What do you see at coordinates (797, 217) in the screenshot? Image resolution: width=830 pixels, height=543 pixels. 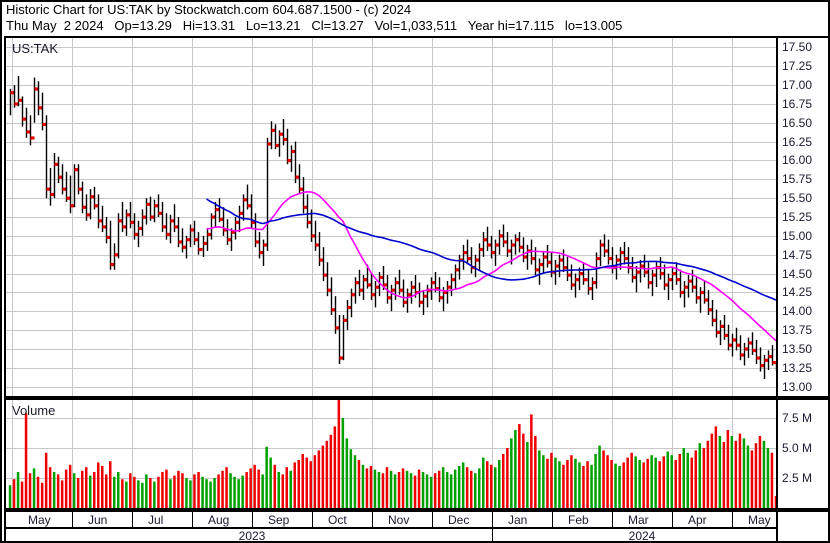 I see `price-tick-label: 15.25` at bounding box center [797, 217].